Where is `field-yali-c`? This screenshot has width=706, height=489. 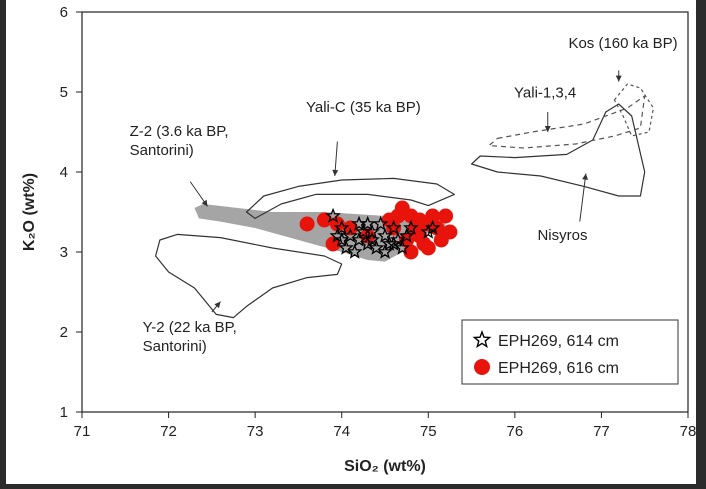 field-yali-c is located at coordinates (350, 198).